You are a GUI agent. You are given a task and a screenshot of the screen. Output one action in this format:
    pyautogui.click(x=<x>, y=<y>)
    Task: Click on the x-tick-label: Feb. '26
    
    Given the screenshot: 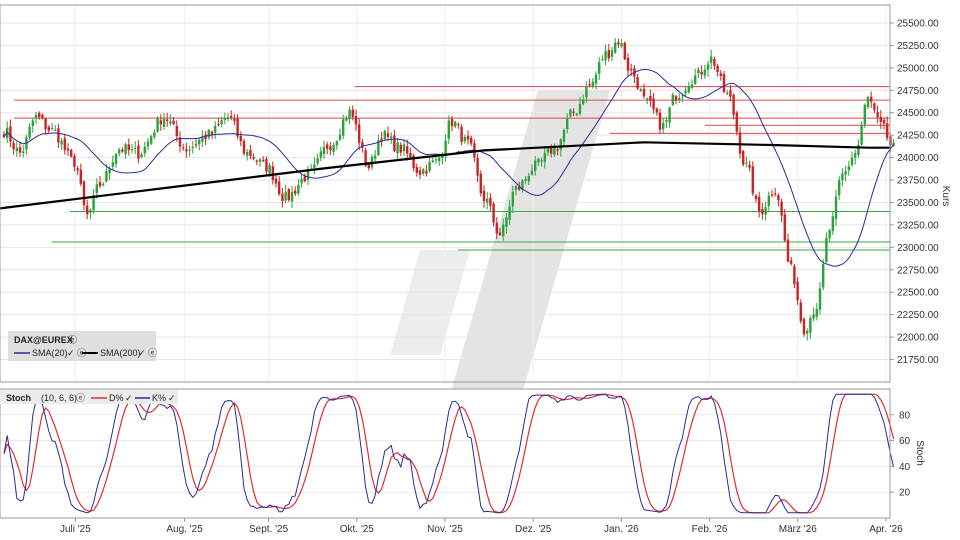 What is the action you would take?
    pyautogui.click(x=710, y=529)
    